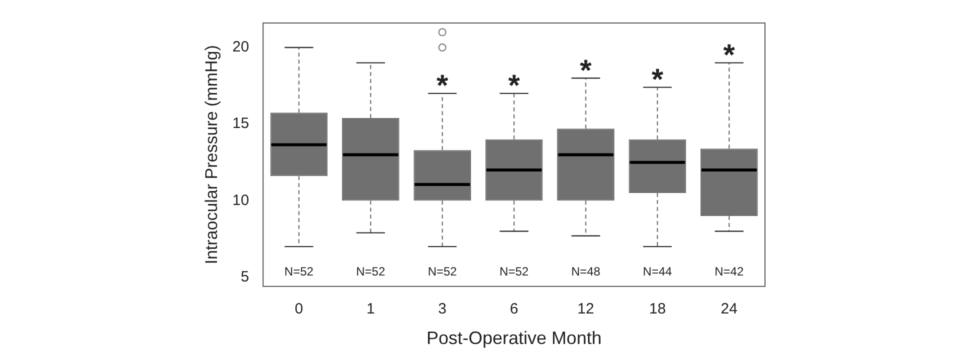  Describe the element at coordinates (211, 154) in the screenshot. I see `y-axis-title: Intraocular Pressure (mmHg)` at that location.